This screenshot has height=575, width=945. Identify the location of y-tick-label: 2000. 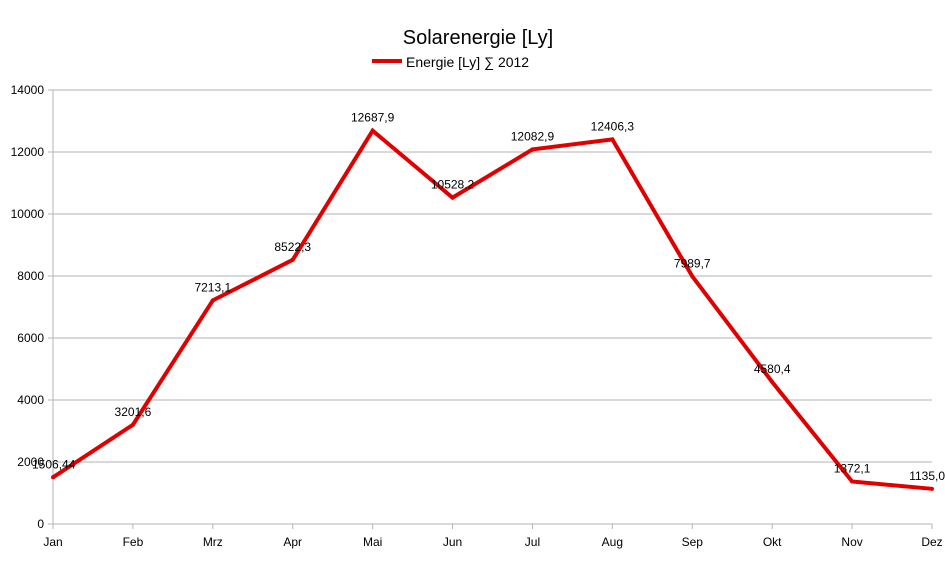
(30, 462).